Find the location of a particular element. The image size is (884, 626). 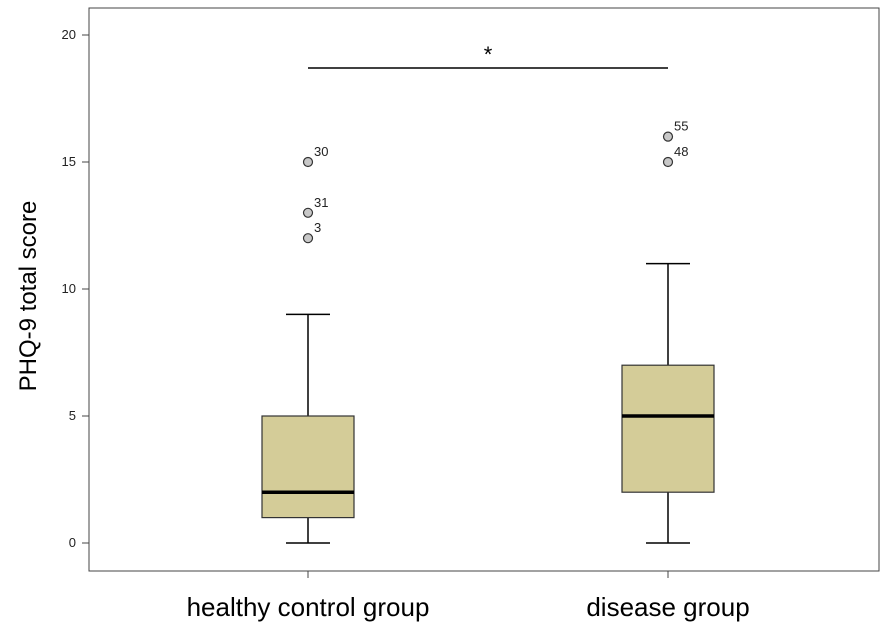

outlier-label: 31 is located at coordinates (321, 202).